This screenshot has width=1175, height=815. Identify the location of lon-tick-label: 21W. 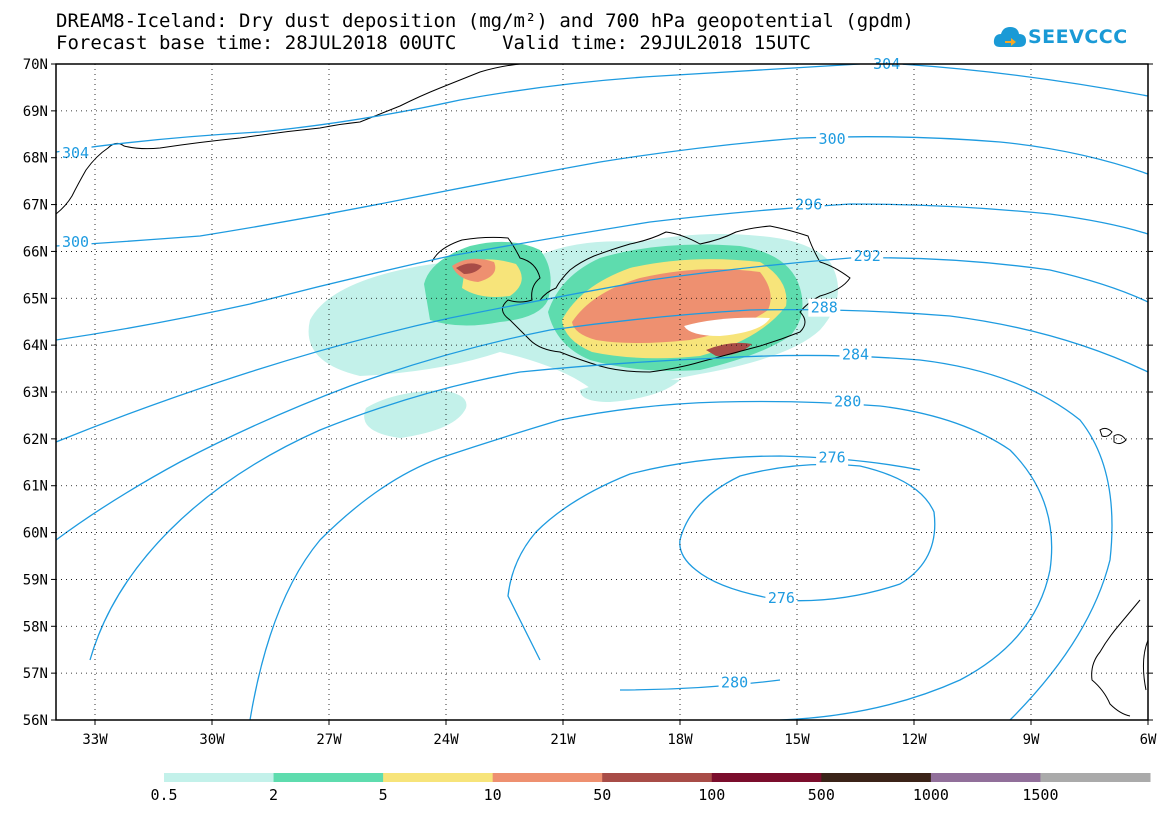
(563, 740).